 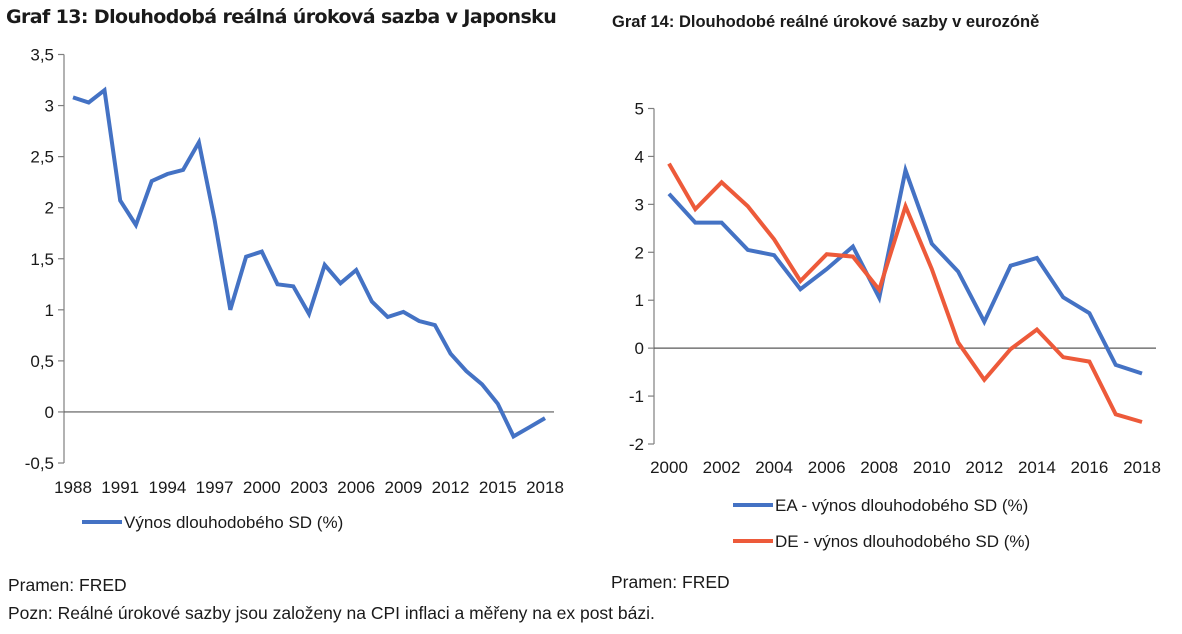 I want to click on y-tick-label: 3,5, so click(x=42, y=55).